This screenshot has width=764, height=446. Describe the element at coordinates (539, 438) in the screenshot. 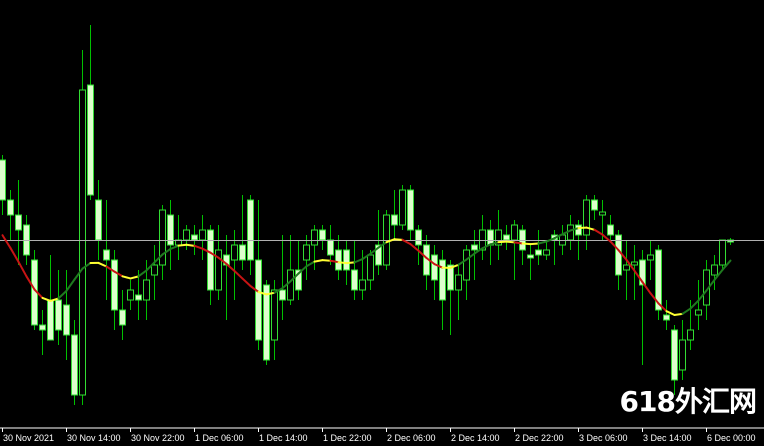

I see `x-tick-label: 2 Dec 22:00` at that location.